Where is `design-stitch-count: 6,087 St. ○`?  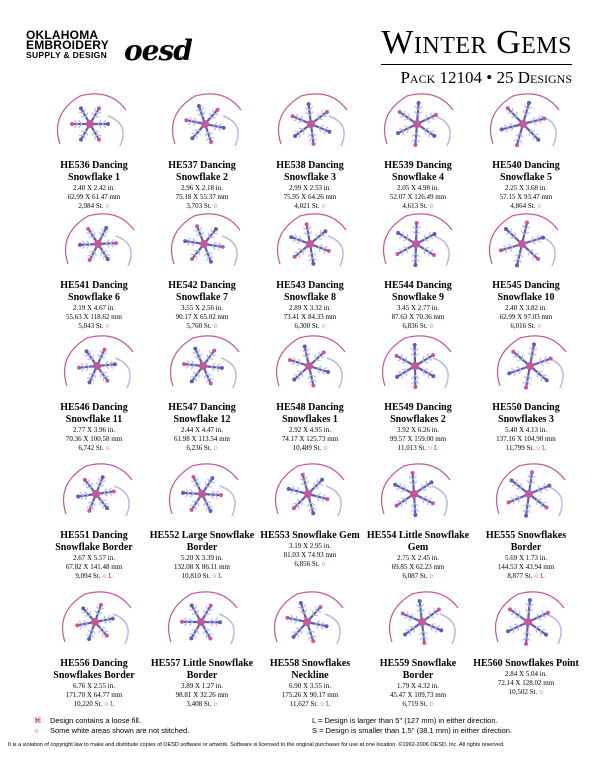 design-stitch-count: 6,087 St. ○ is located at coordinates (418, 576).